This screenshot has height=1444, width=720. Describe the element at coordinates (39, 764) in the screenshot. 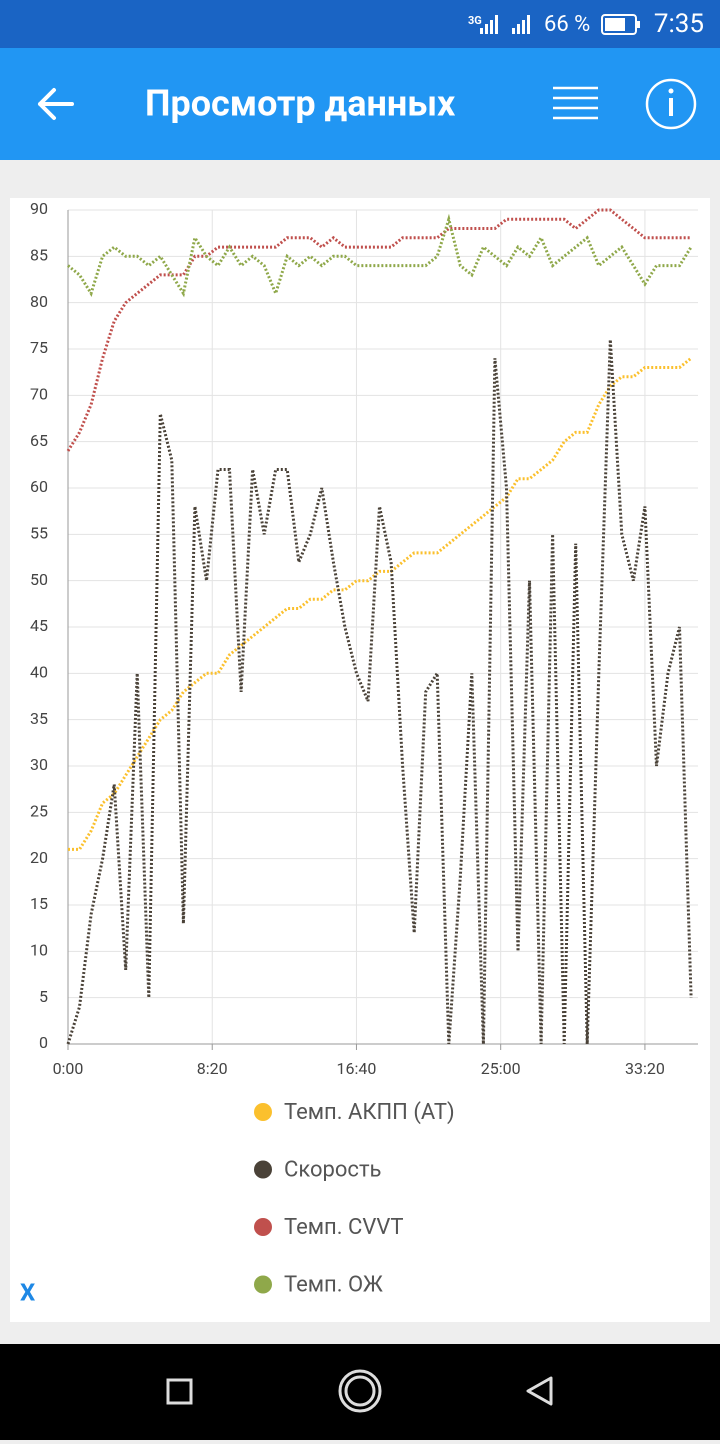

I see `y-tick-label: 30` at that location.